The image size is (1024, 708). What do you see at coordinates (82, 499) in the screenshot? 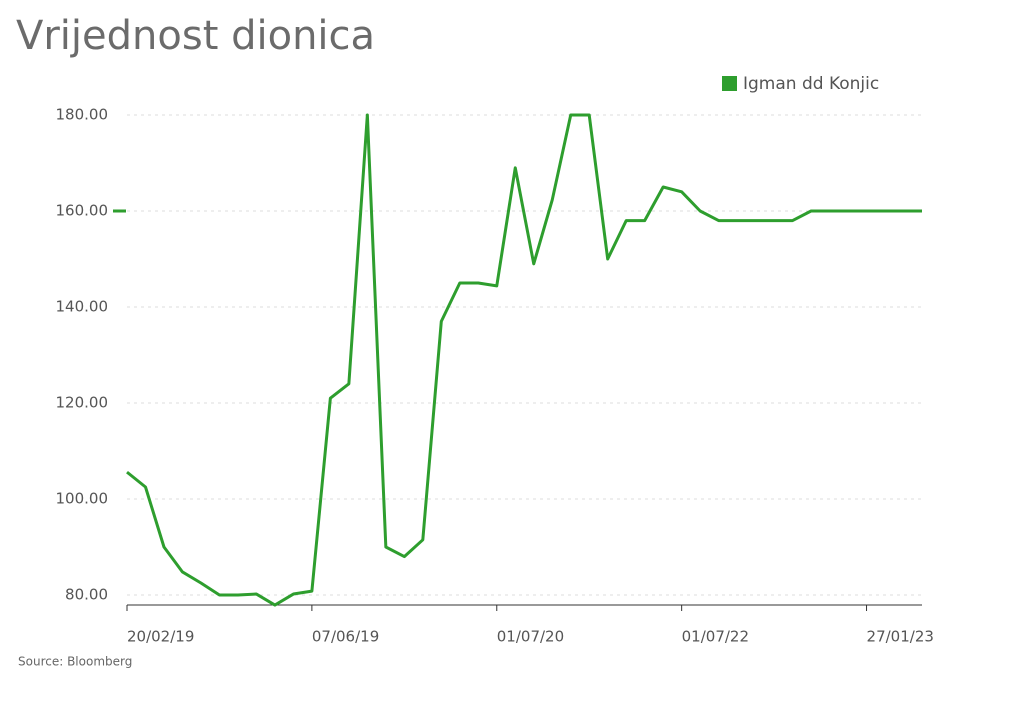
I see `y-tick-label: 100.00` at bounding box center [82, 499].